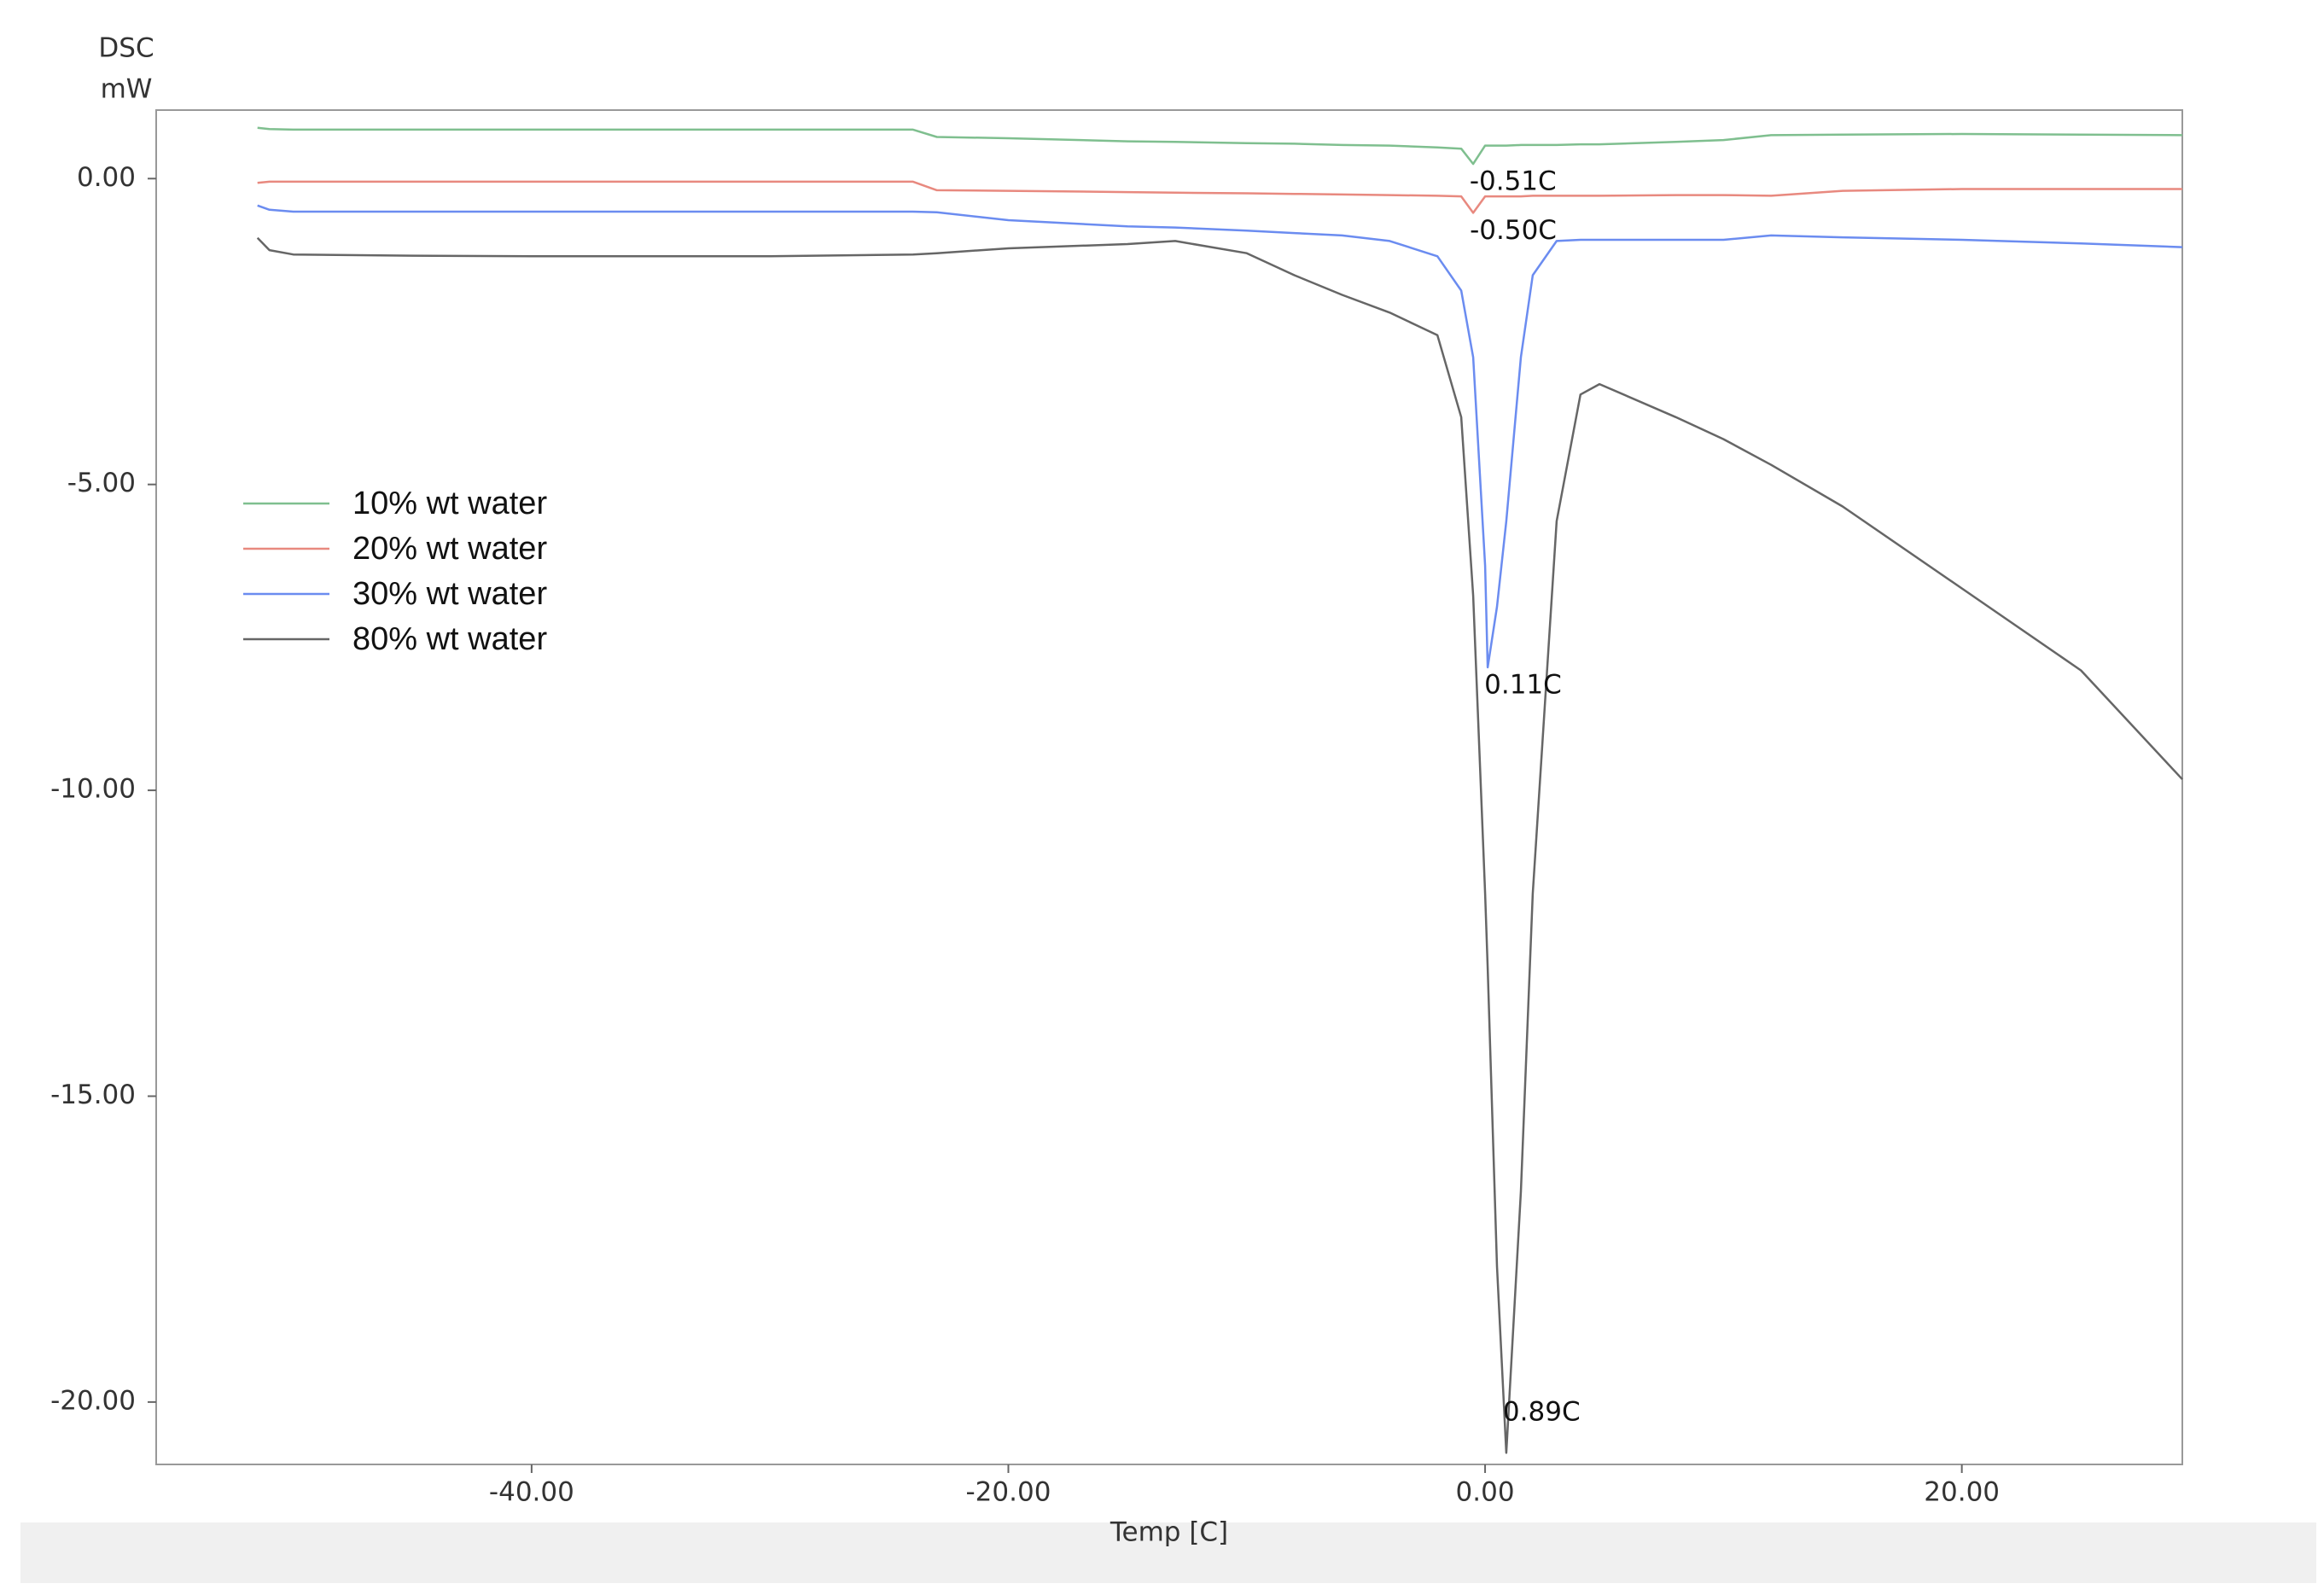 This screenshot has width=2324, height=1595. Describe the element at coordinates (1513, 230) in the screenshot. I see `peak-annotation: -0.50C` at that location.